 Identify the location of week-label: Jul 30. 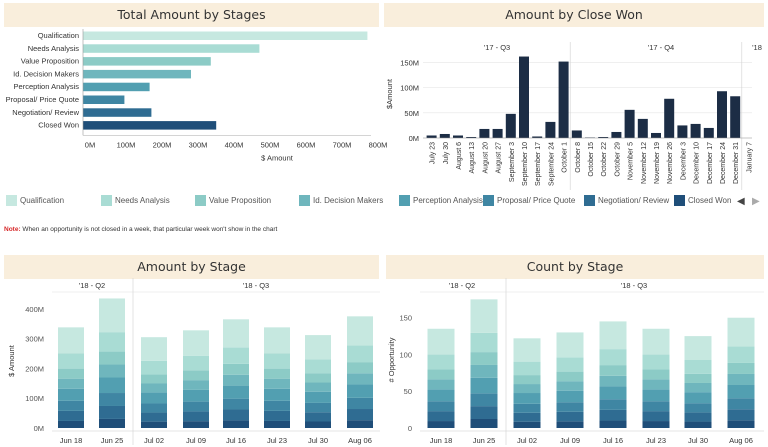
(318, 440).